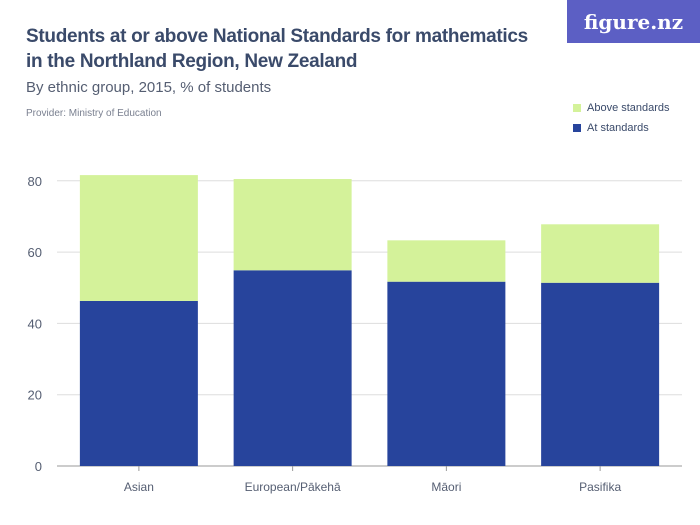 This screenshot has height=525, width=700. Describe the element at coordinates (139, 487) in the screenshot. I see `x-tick-label: Asian` at that location.